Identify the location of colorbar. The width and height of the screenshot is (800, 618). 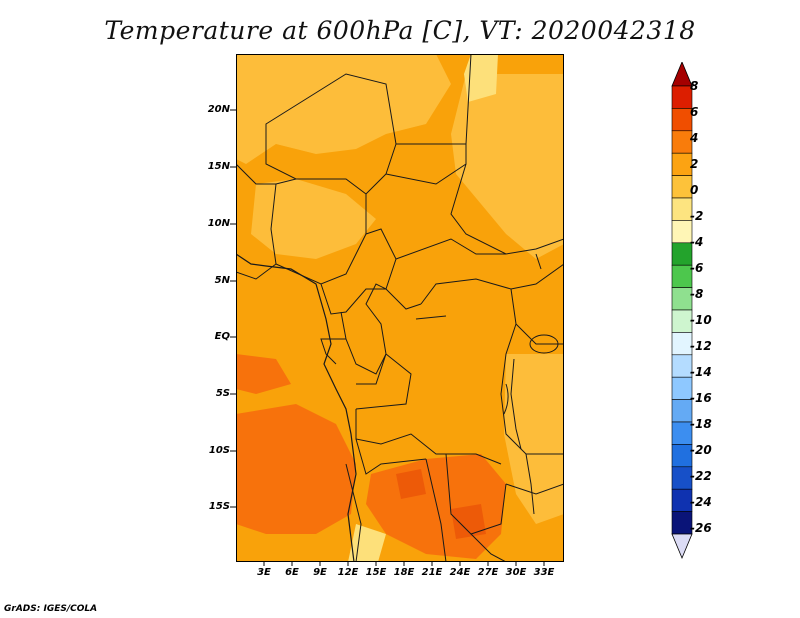
(682, 311).